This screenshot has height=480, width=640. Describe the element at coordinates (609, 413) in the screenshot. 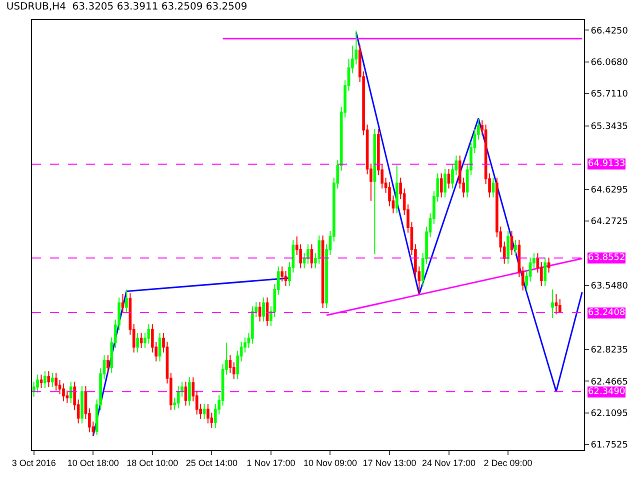

I see `y-tick-label: 62.1095` at that location.